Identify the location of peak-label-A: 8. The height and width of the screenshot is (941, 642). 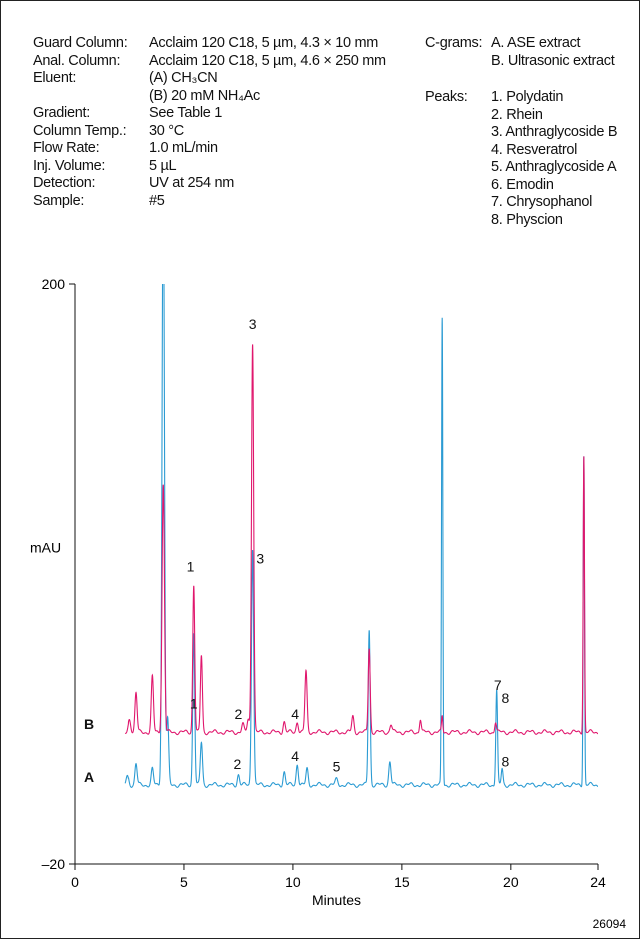
(505, 761).